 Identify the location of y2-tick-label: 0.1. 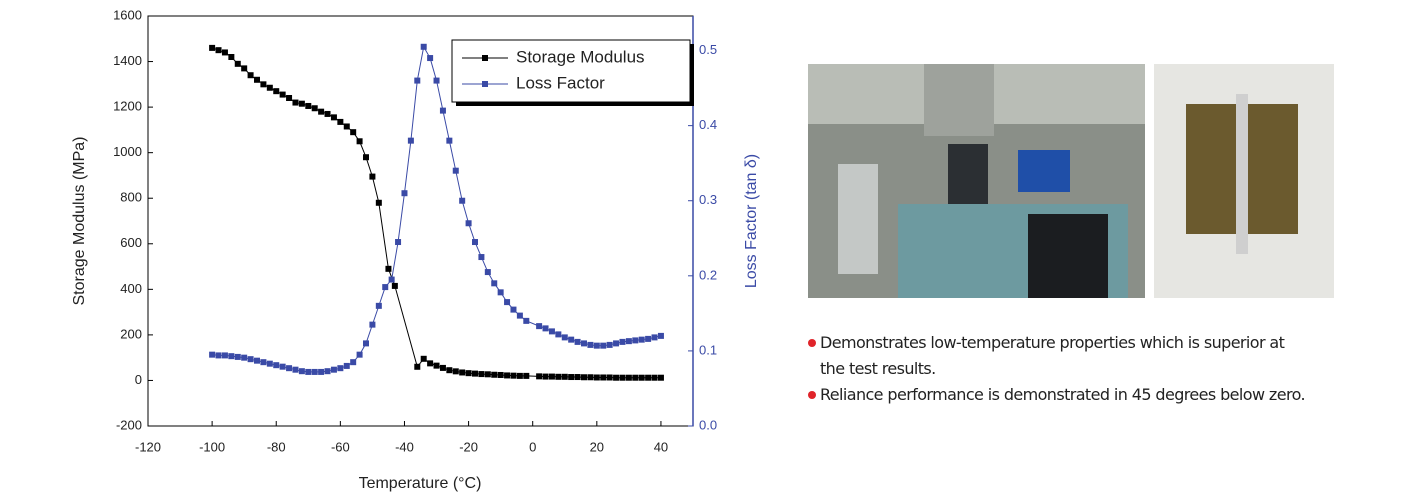
(708, 349).